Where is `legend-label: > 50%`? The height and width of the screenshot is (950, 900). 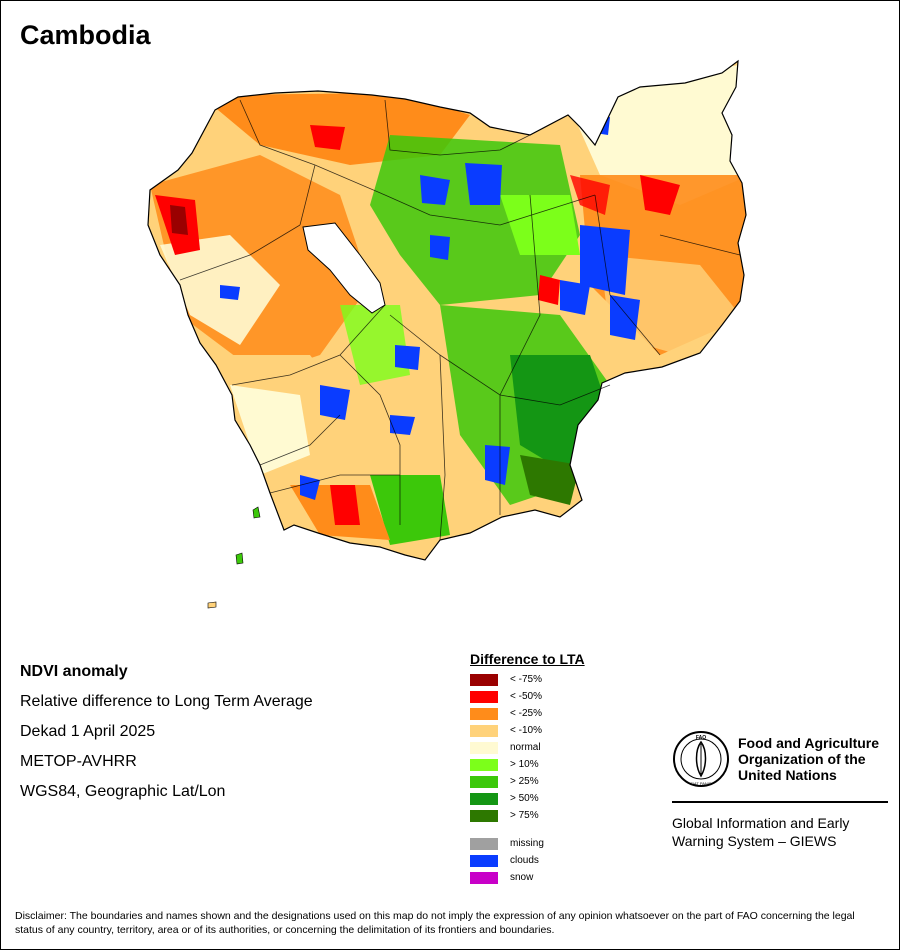 legend-label: > 50% is located at coordinates (524, 798).